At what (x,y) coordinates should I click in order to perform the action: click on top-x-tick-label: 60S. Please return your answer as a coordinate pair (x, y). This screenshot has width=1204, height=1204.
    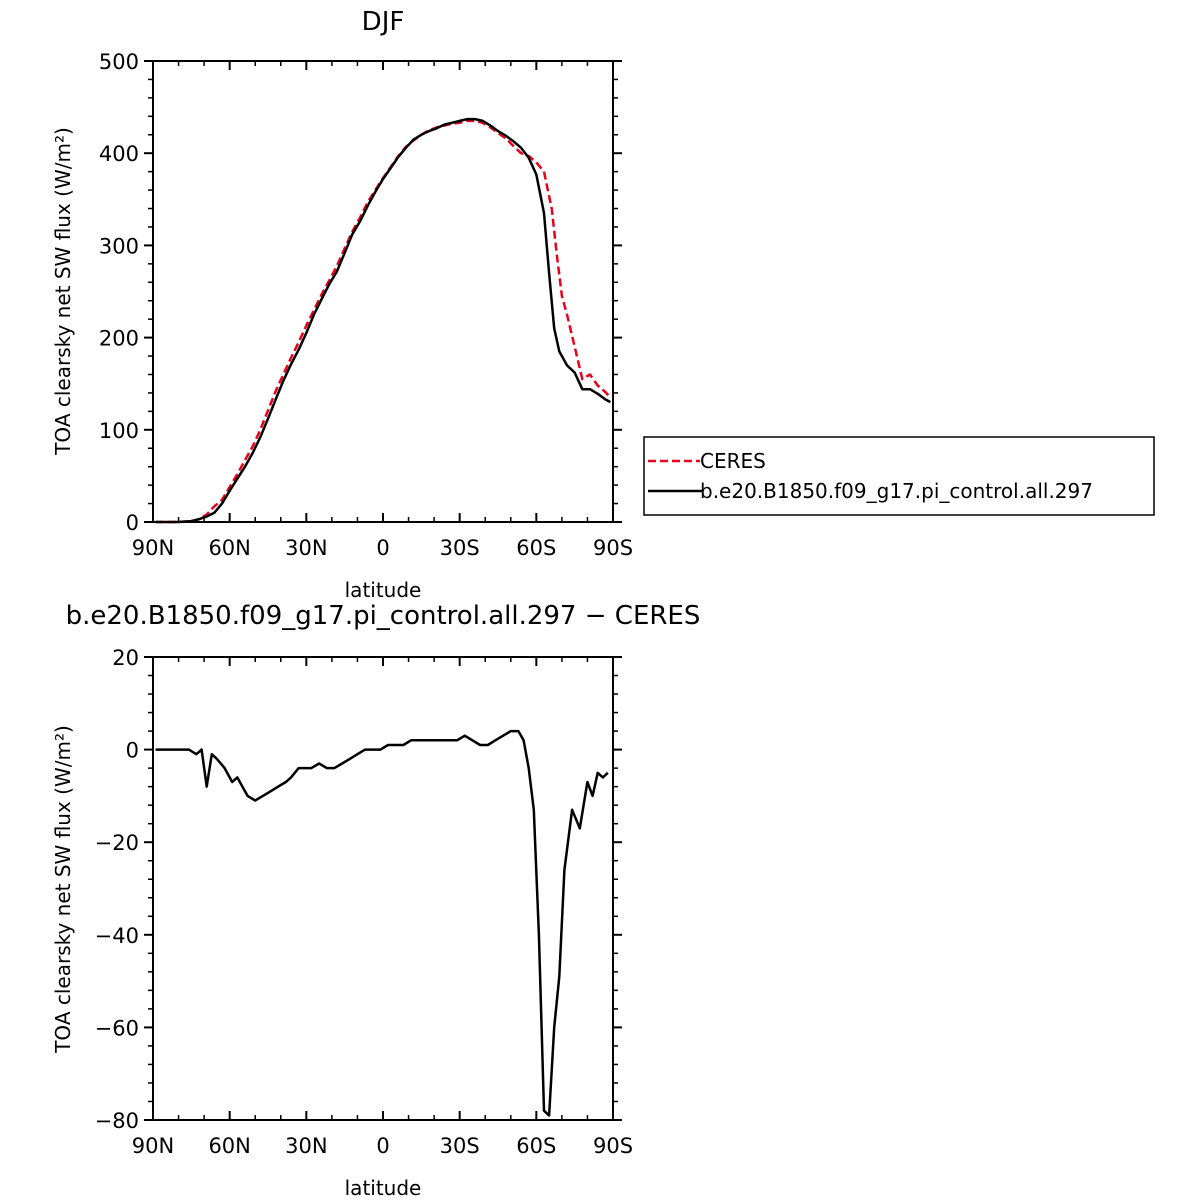
    Looking at the image, I should click on (536, 548).